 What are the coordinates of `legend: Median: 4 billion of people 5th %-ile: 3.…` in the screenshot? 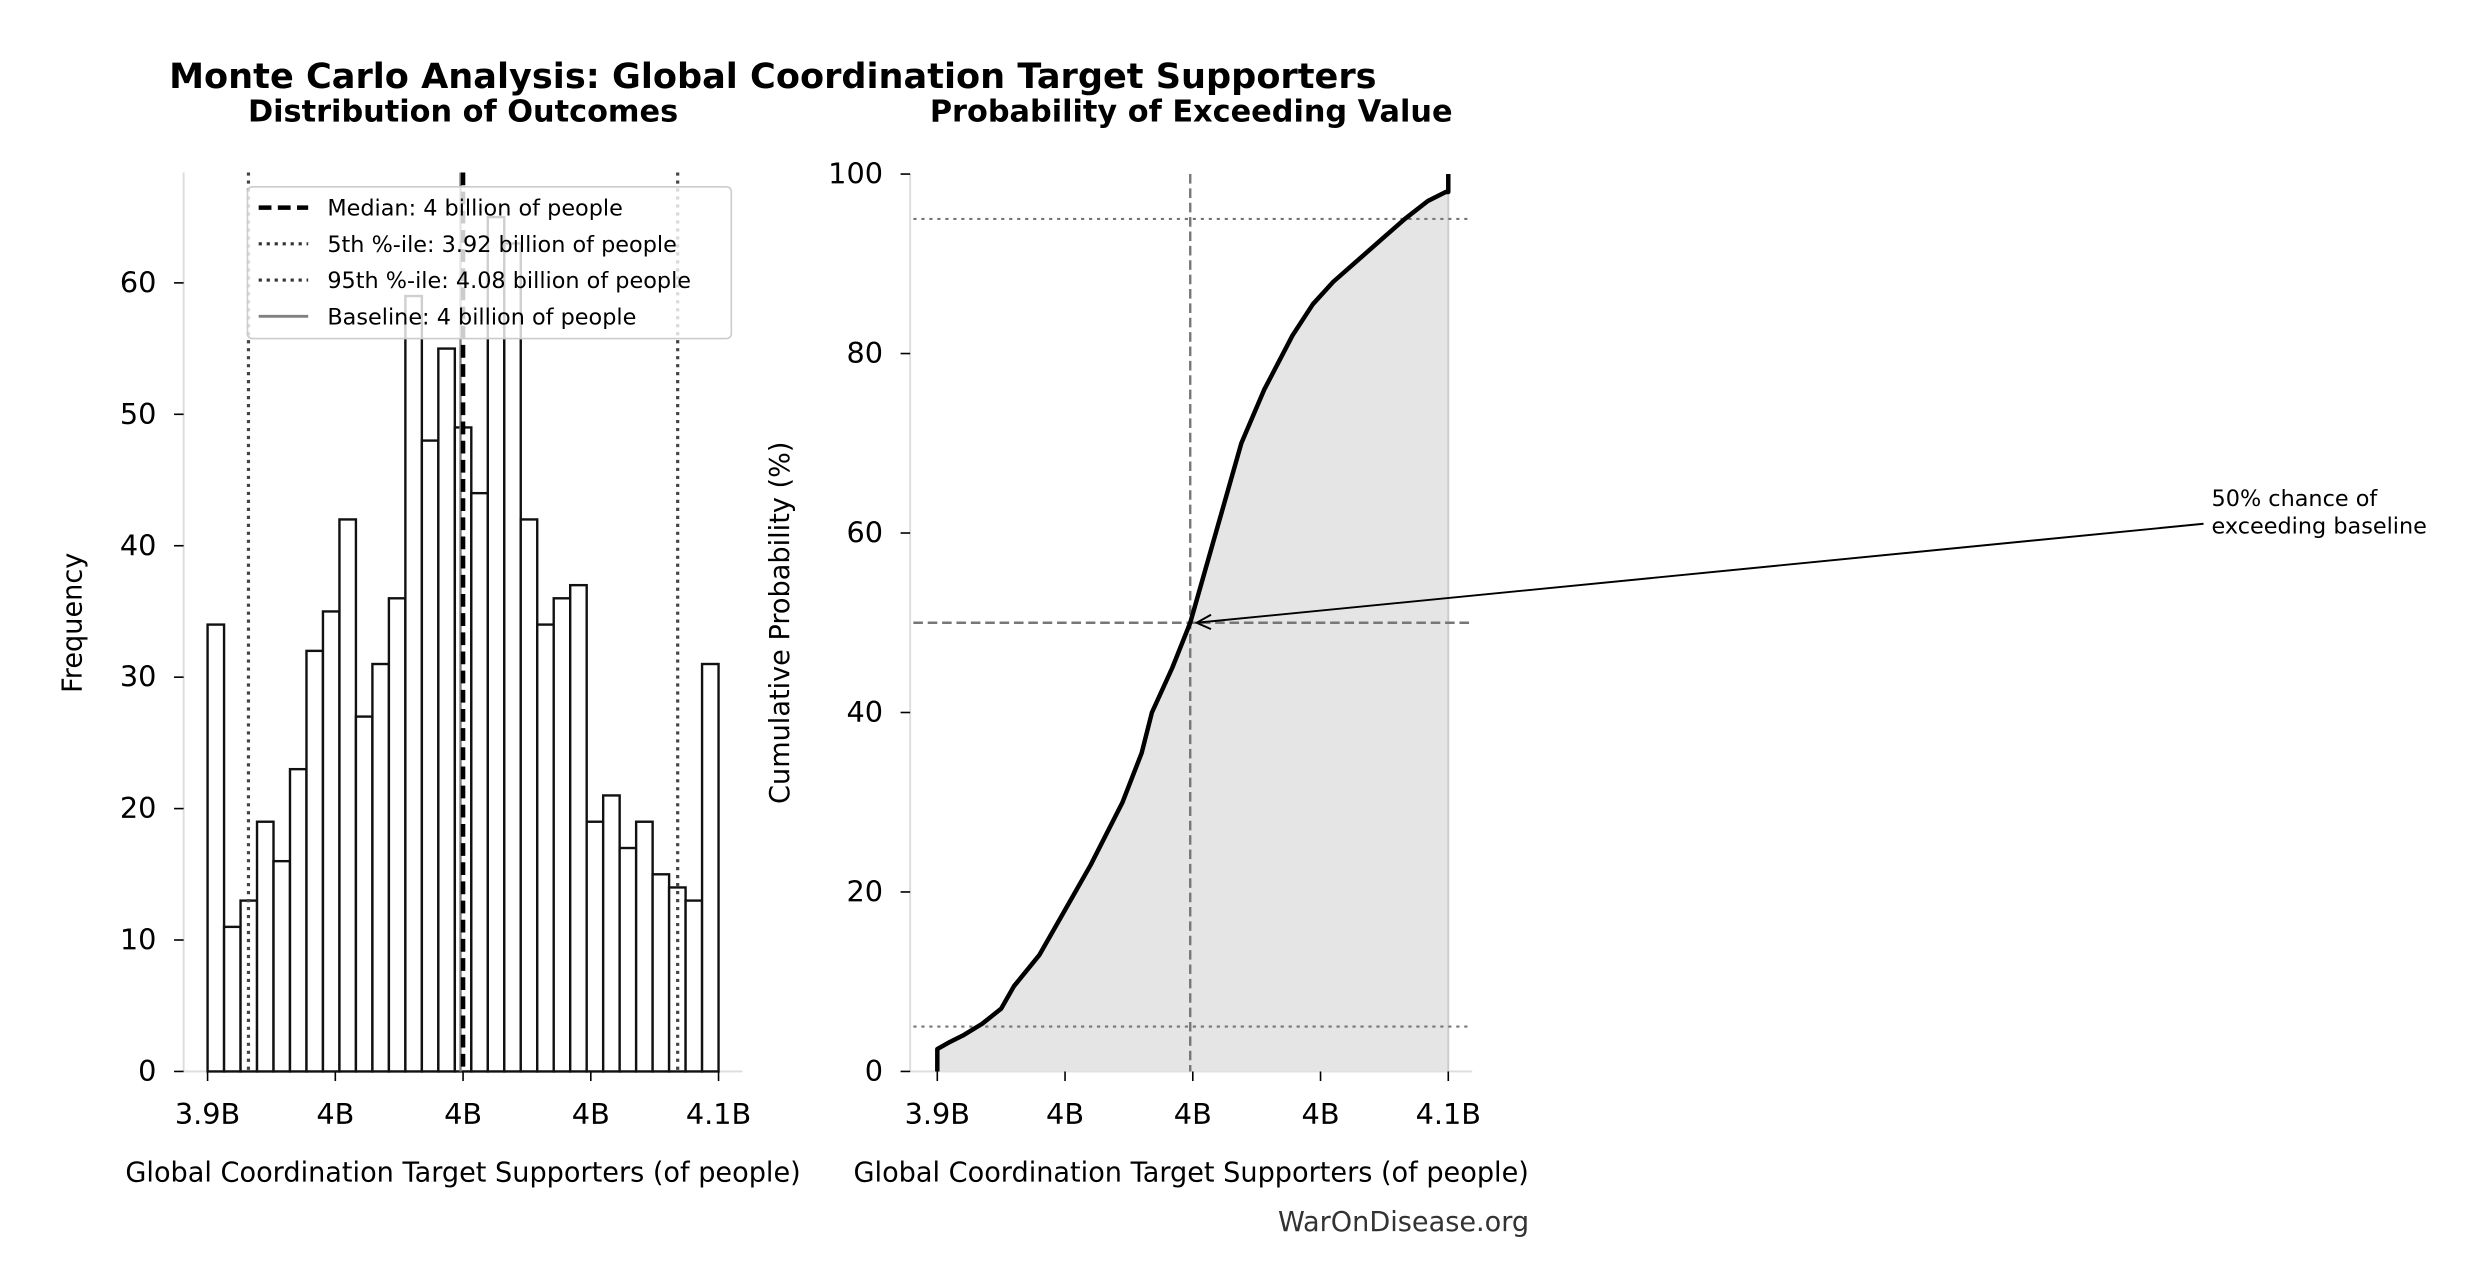 It's located at (489, 263).